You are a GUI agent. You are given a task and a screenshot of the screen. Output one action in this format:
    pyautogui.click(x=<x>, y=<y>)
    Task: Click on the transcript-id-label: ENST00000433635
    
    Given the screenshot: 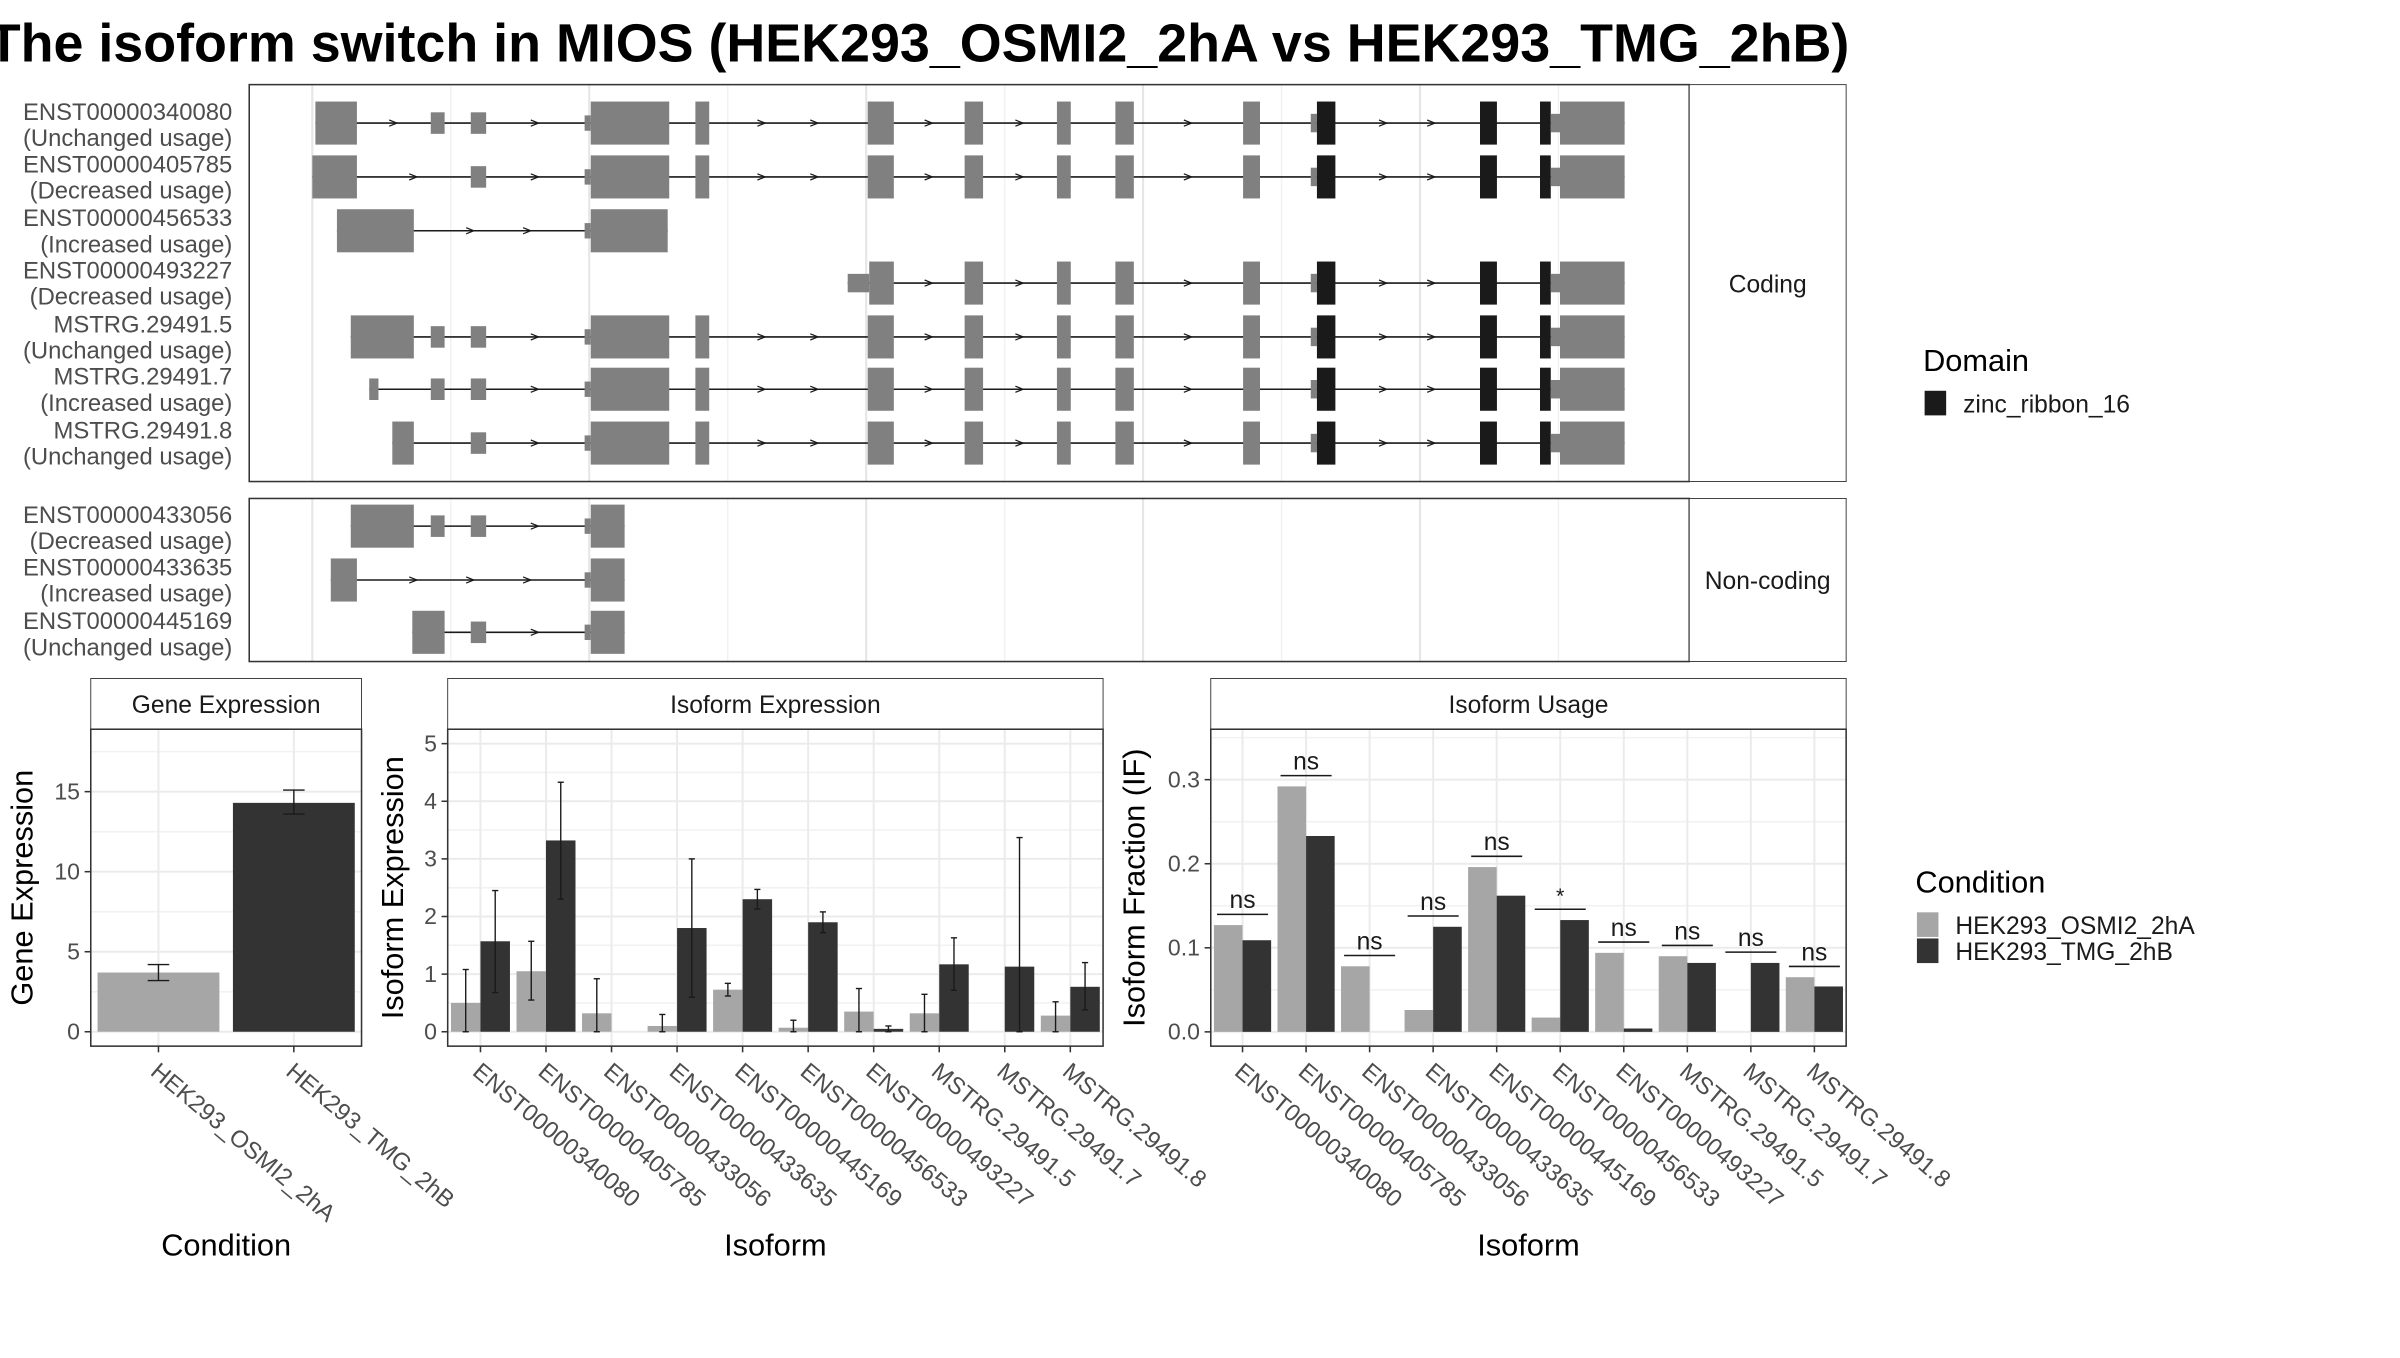 What is the action you would take?
    pyautogui.click(x=127, y=567)
    